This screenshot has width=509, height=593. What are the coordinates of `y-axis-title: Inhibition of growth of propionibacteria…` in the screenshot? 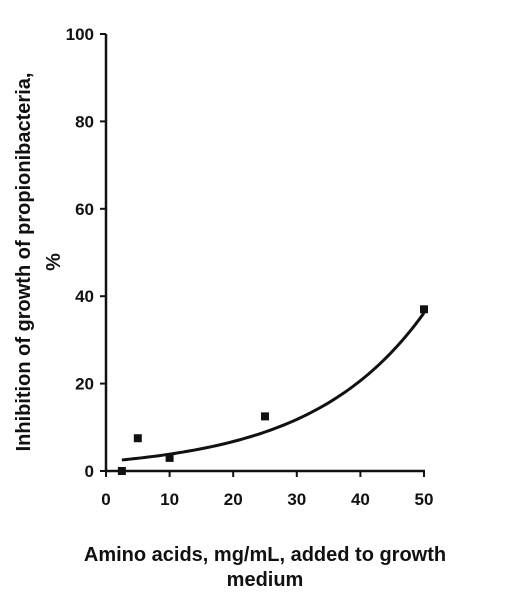 It's located at (39, 262).